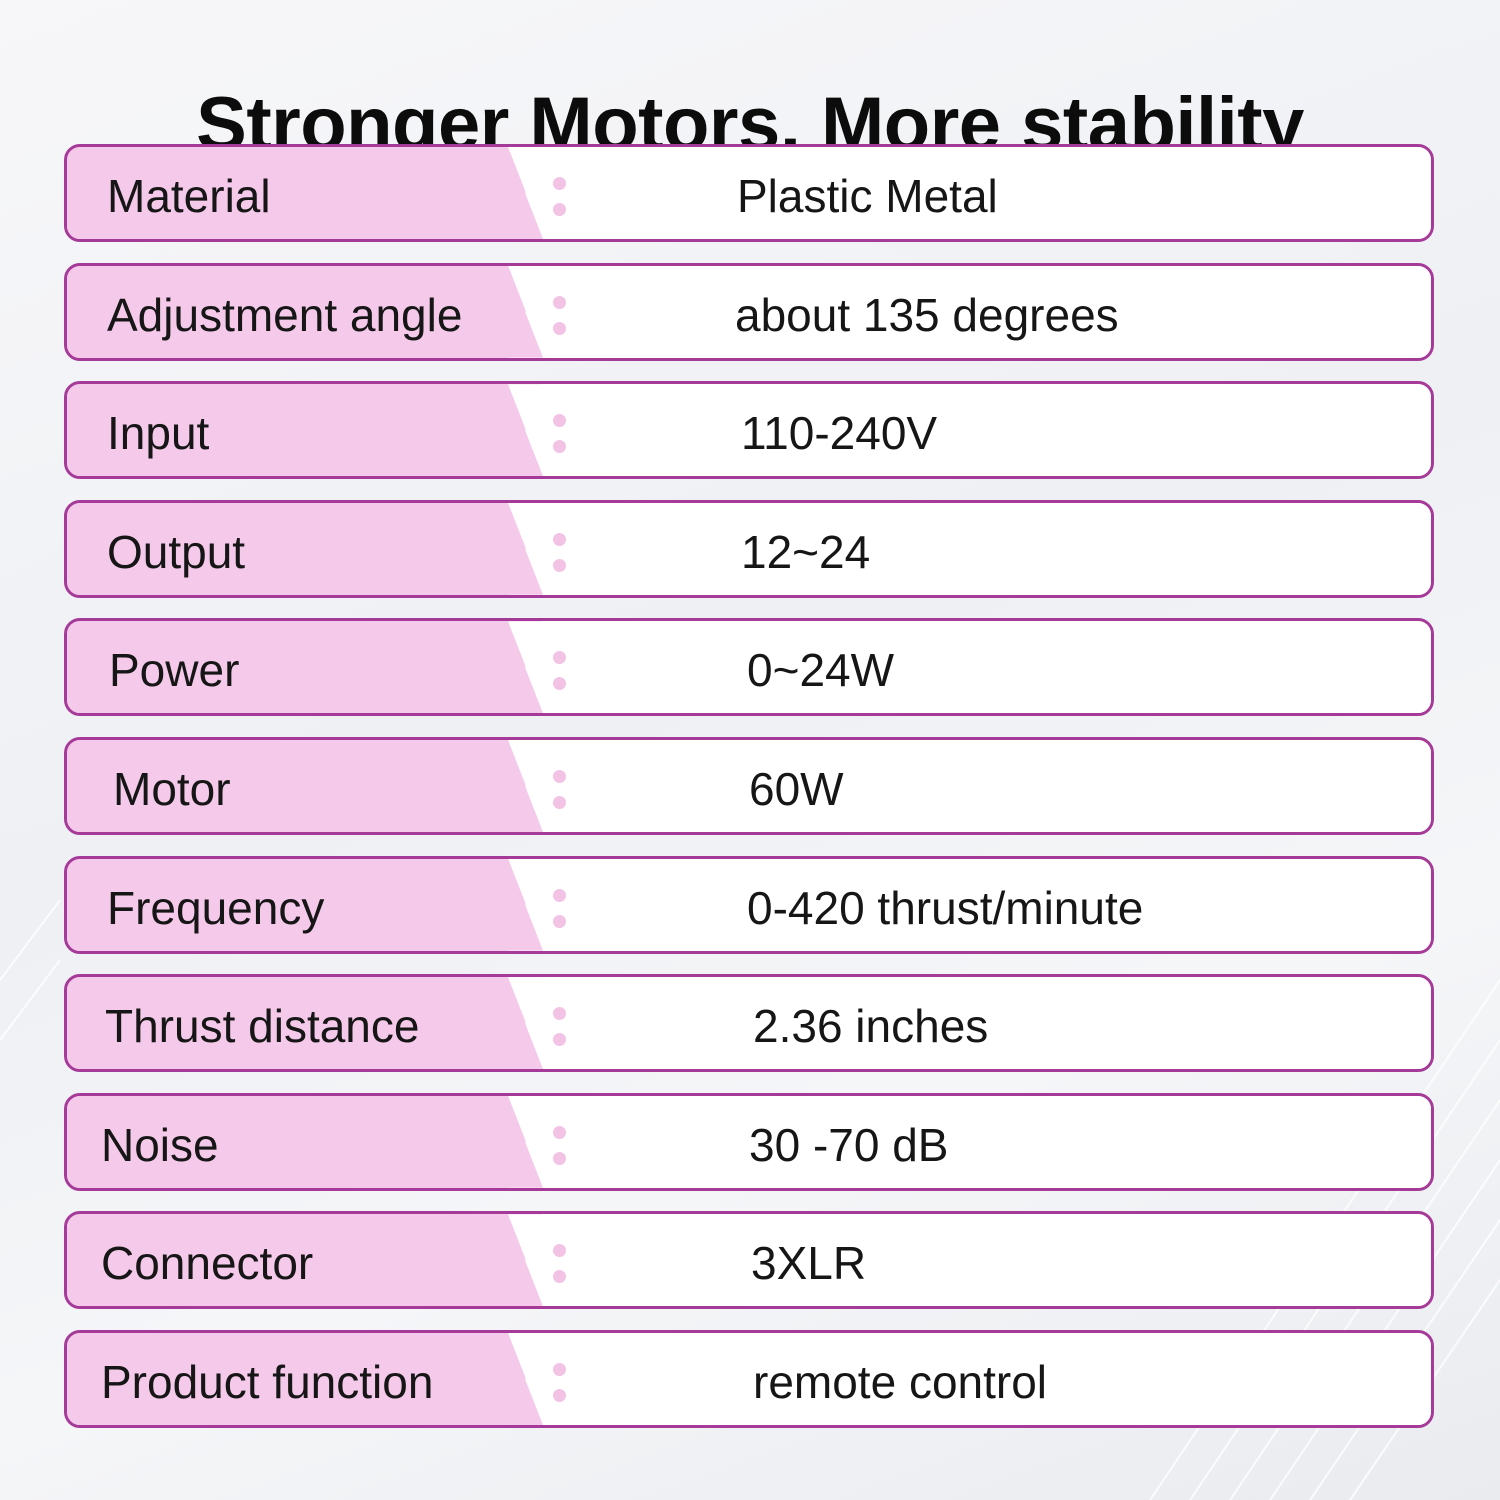 The image size is (1500, 1500). I want to click on spec-label: Noise, so click(160, 1144).